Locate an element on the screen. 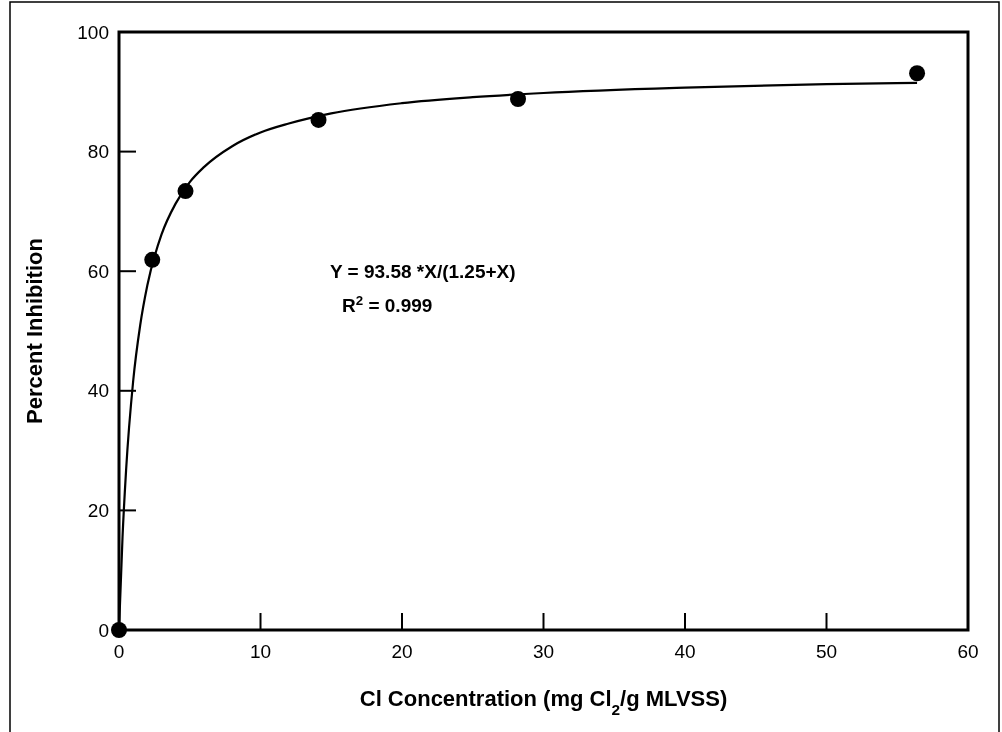 Image resolution: width=1002 pixels, height=732 pixels. y-tick-label: 80 is located at coordinates (98, 152).